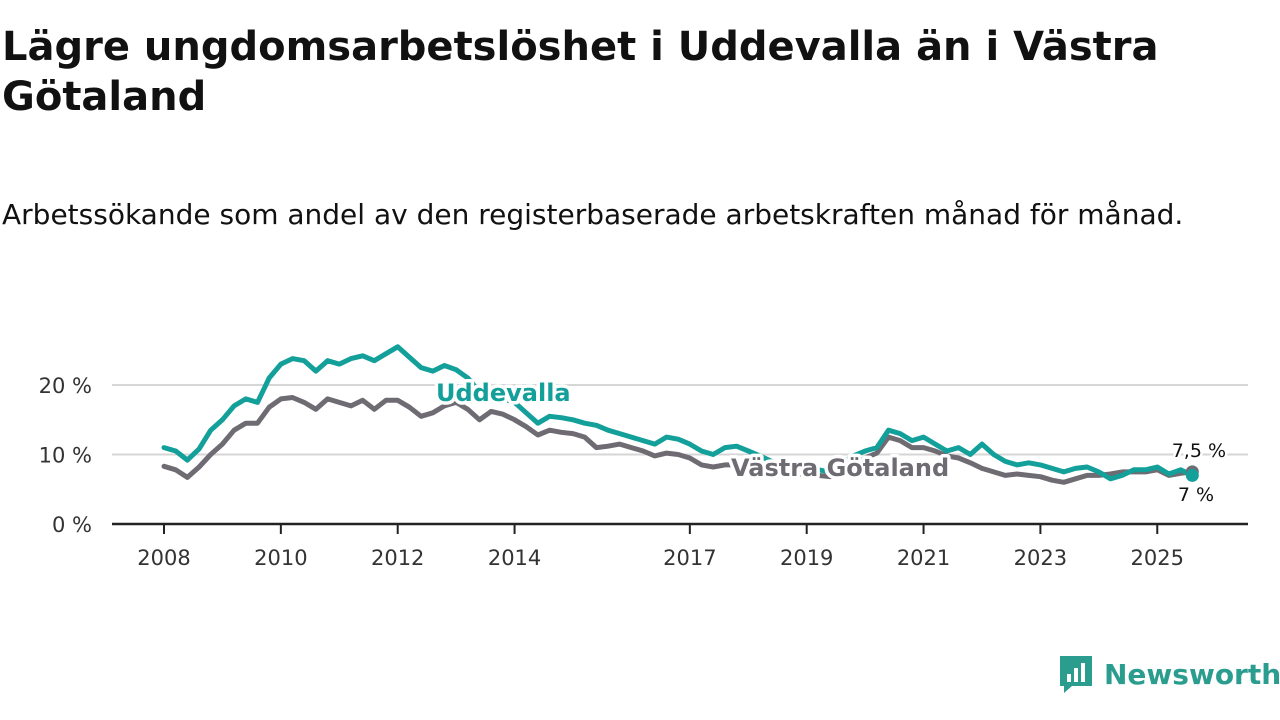 The image size is (1280, 720). I want to click on x-tick-label: 2019, so click(806, 558).